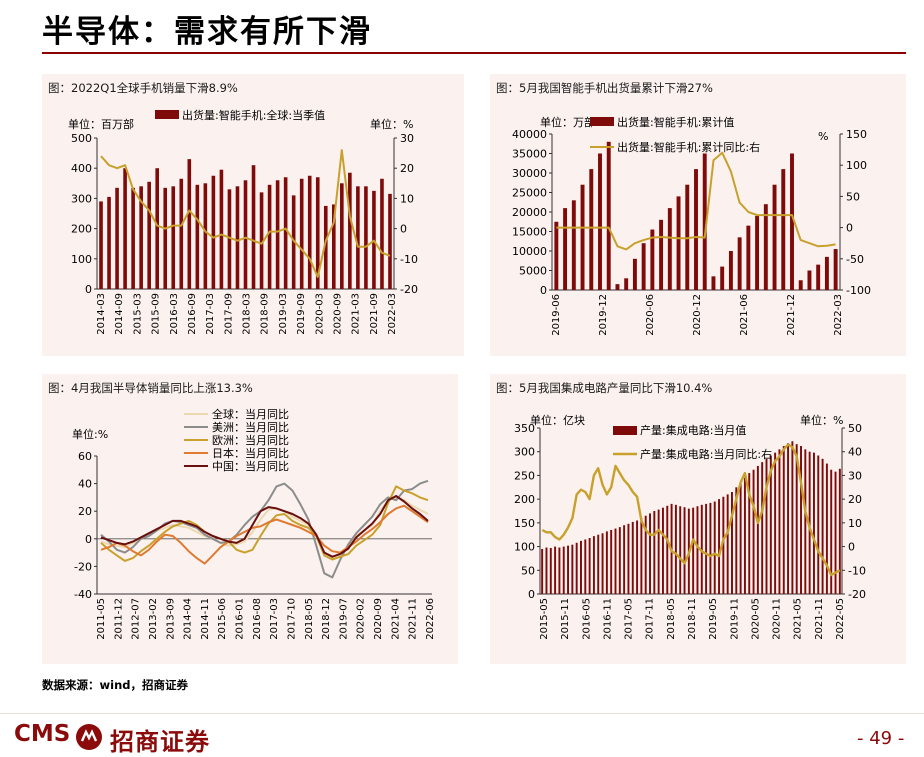 This screenshot has height=757, width=924. I want to click on x-tick-label: 2016-09, so click(192, 314).